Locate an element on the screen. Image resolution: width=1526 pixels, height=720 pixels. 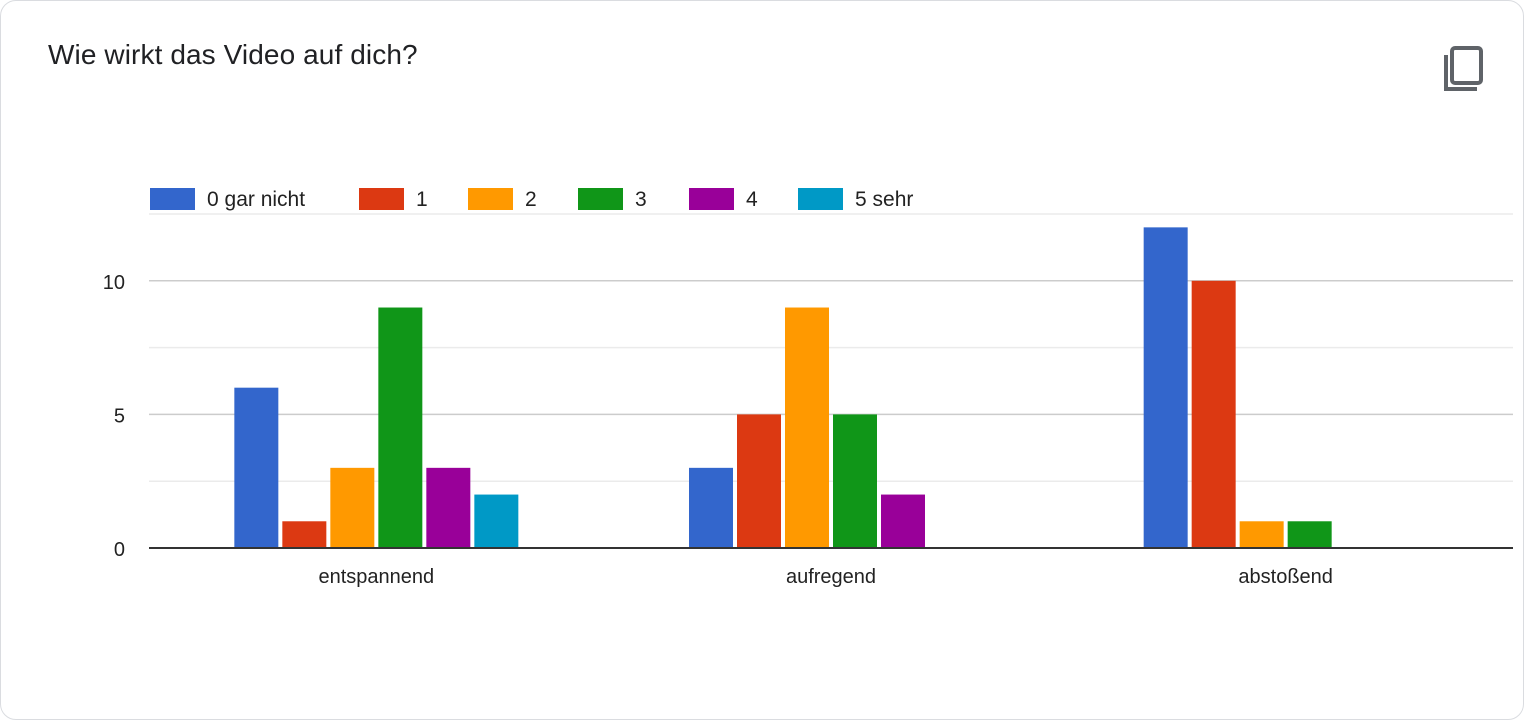
legend-label: 0 gar nicht is located at coordinates (256, 199).